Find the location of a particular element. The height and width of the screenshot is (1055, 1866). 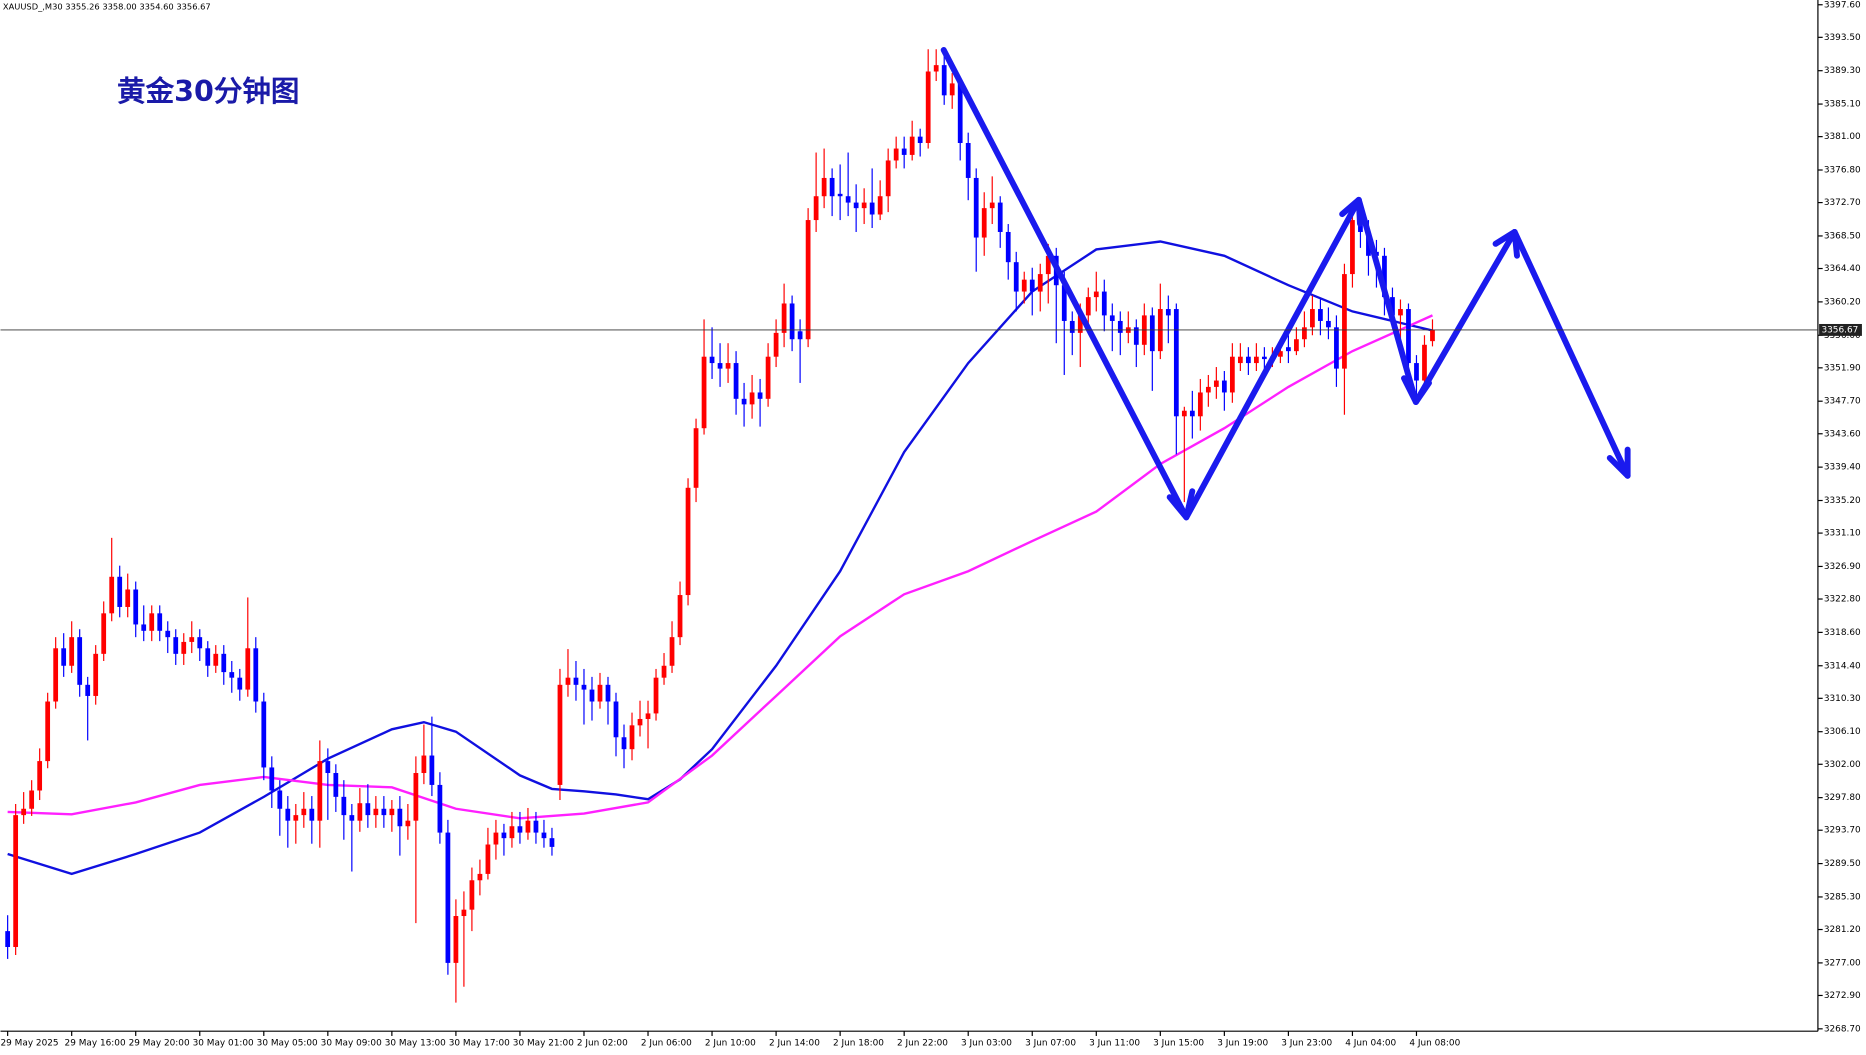

y-tick-label: 3268.70 is located at coordinates (1842, 1029).